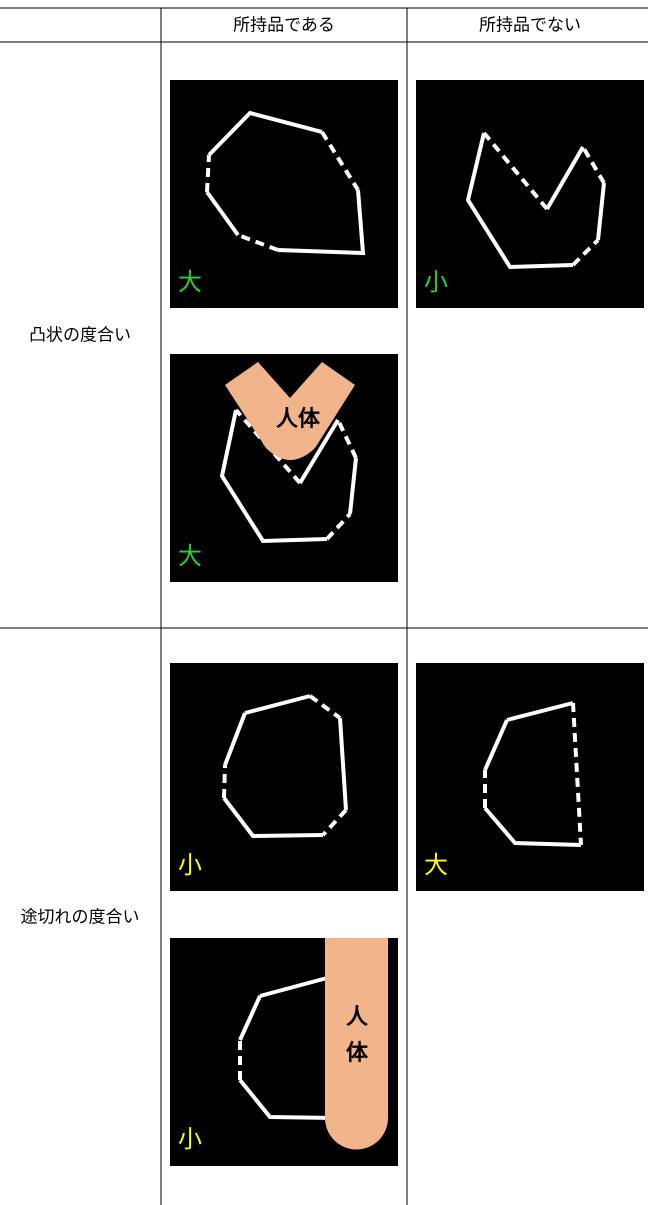 The image size is (648, 1205). What do you see at coordinates (357, 1017) in the screenshot?
I see `body-label: 人` at bounding box center [357, 1017].